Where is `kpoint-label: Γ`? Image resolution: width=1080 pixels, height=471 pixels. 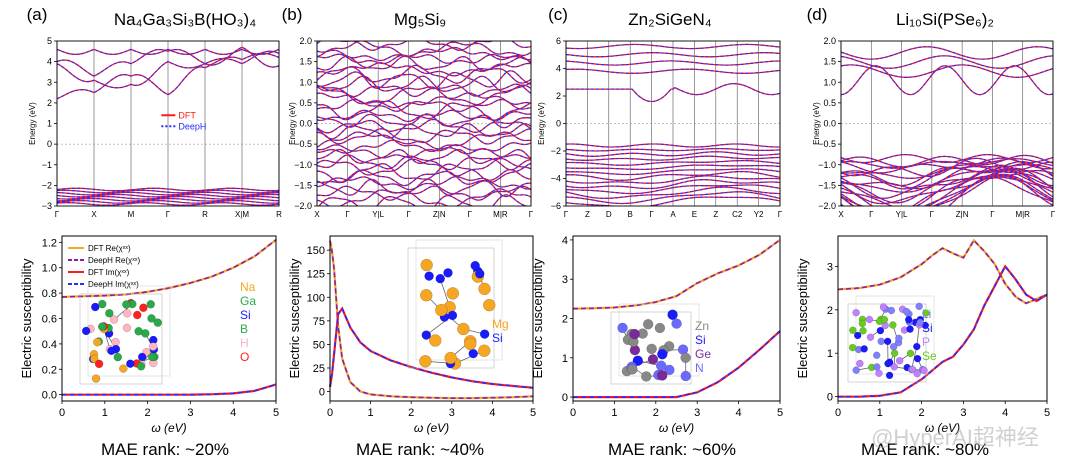 kpoint-label: Γ is located at coordinates (992, 214).